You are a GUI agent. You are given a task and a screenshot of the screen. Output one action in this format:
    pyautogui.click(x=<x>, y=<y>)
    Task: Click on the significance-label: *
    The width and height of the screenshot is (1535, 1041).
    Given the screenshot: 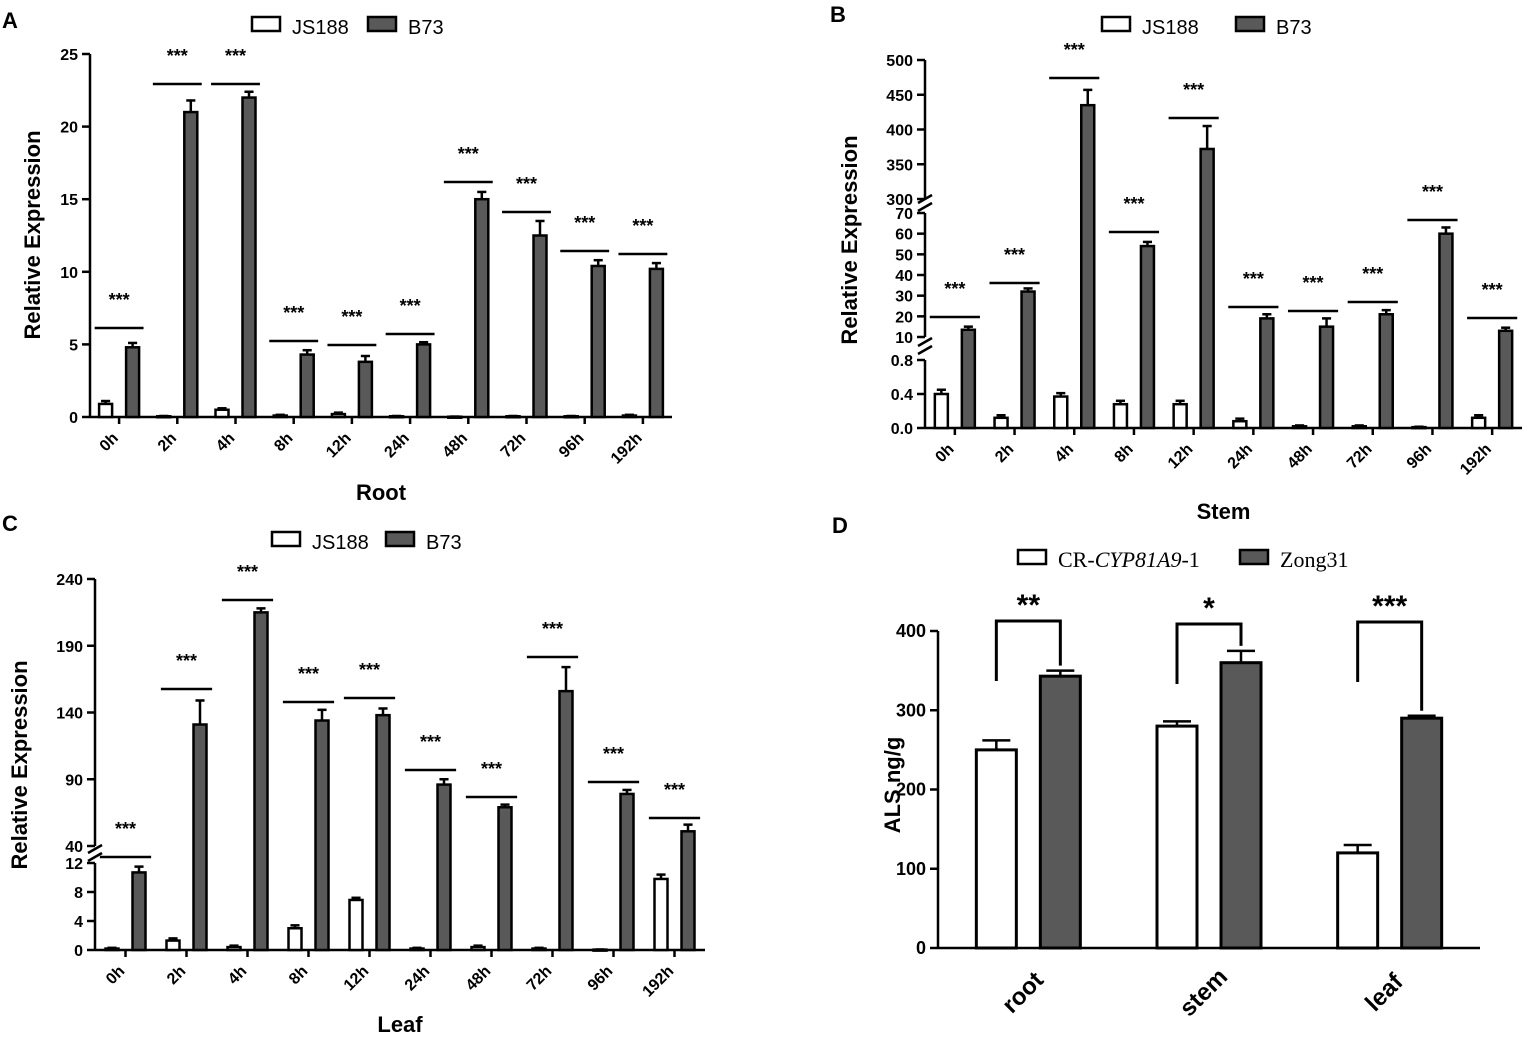 What is the action you would take?
    pyautogui.click(x=1209, y=608)
    